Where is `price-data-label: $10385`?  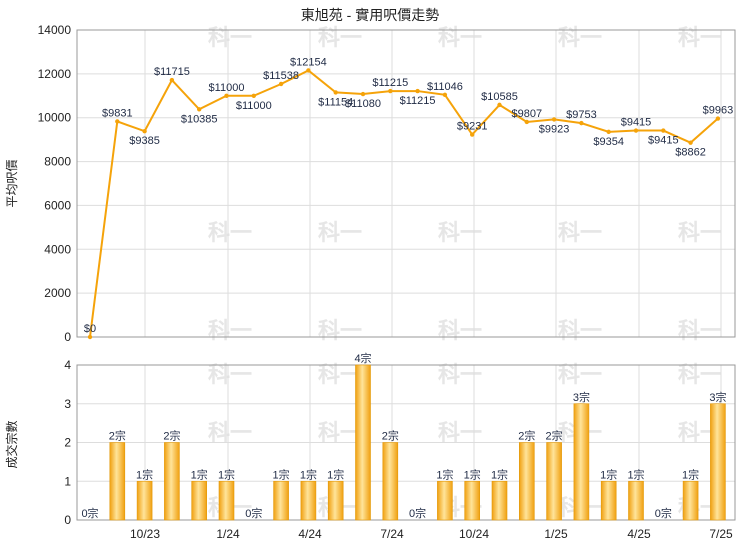
price-data-label: $10385 is located at coordinates (199, 119).